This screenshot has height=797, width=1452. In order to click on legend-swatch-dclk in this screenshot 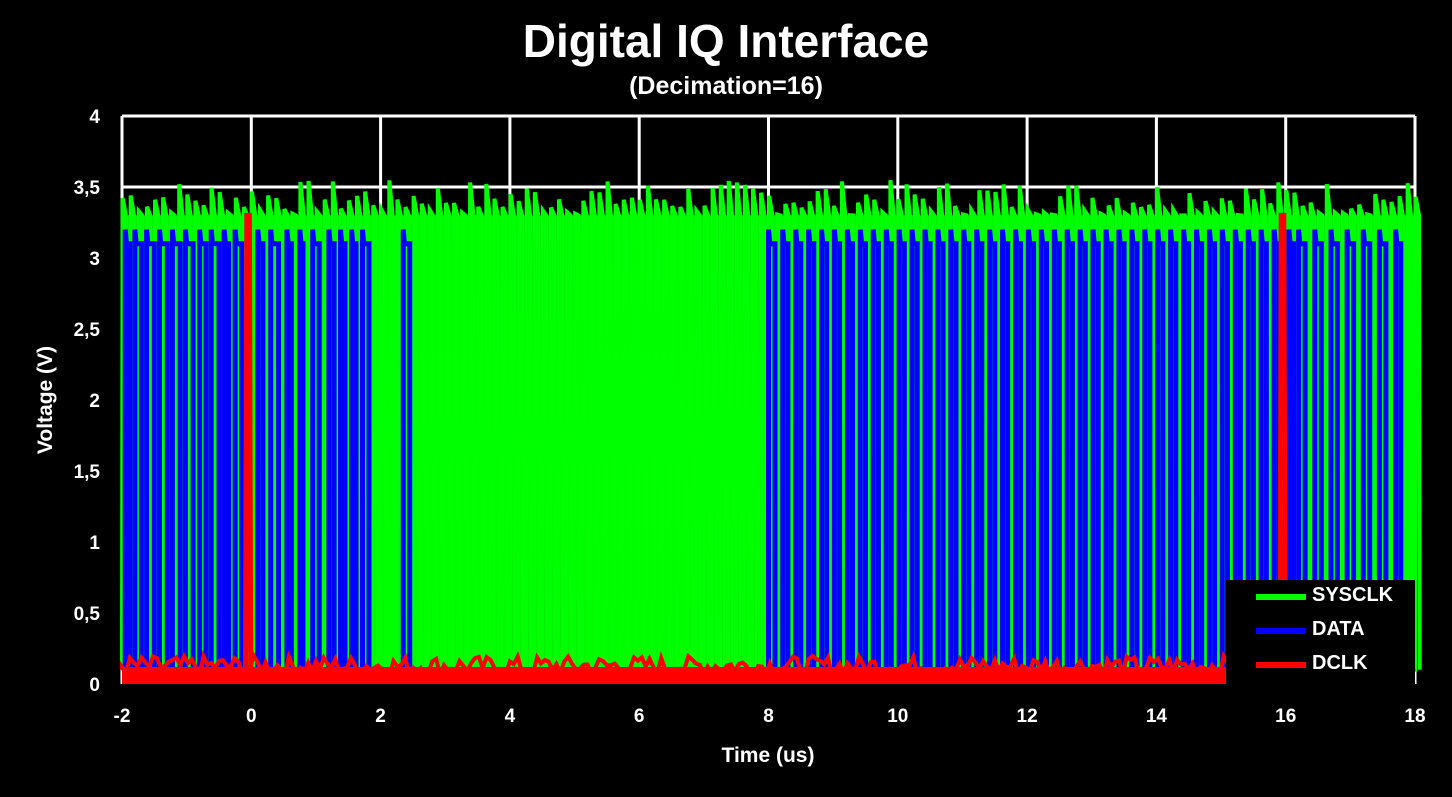, I will do `click(1281, 665)`.